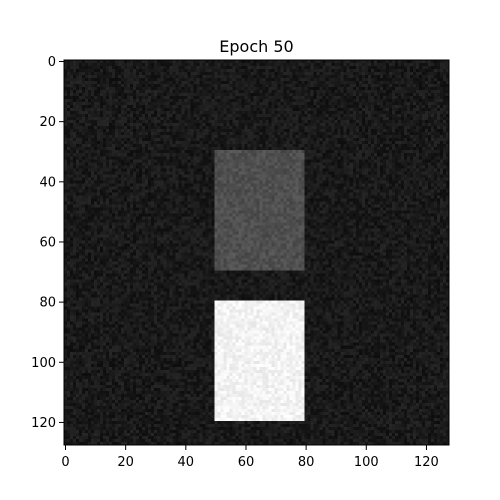 The image size is (500, 500). What do you see at coordinates (125, 462) in the screenshot?
I see `x-tick-label: 20` at bounding box center [125, 462].